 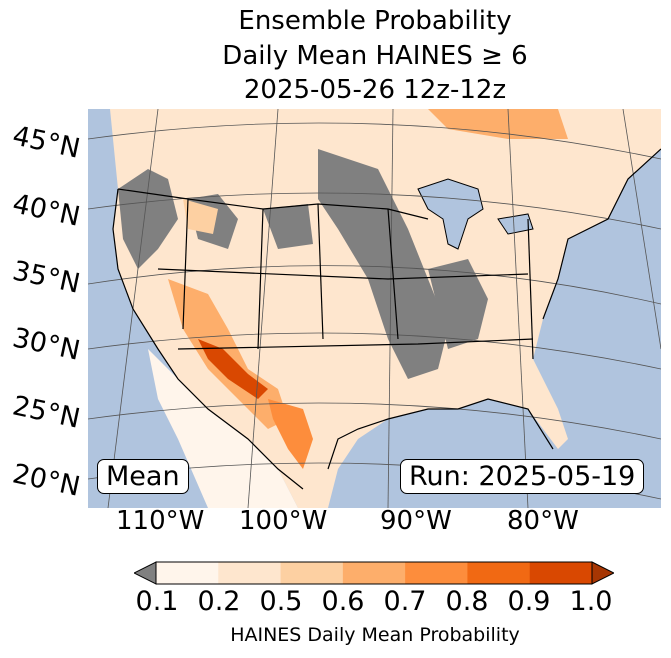 I want to click on lat-label-30: 30°N, so click(x=46, y=344).